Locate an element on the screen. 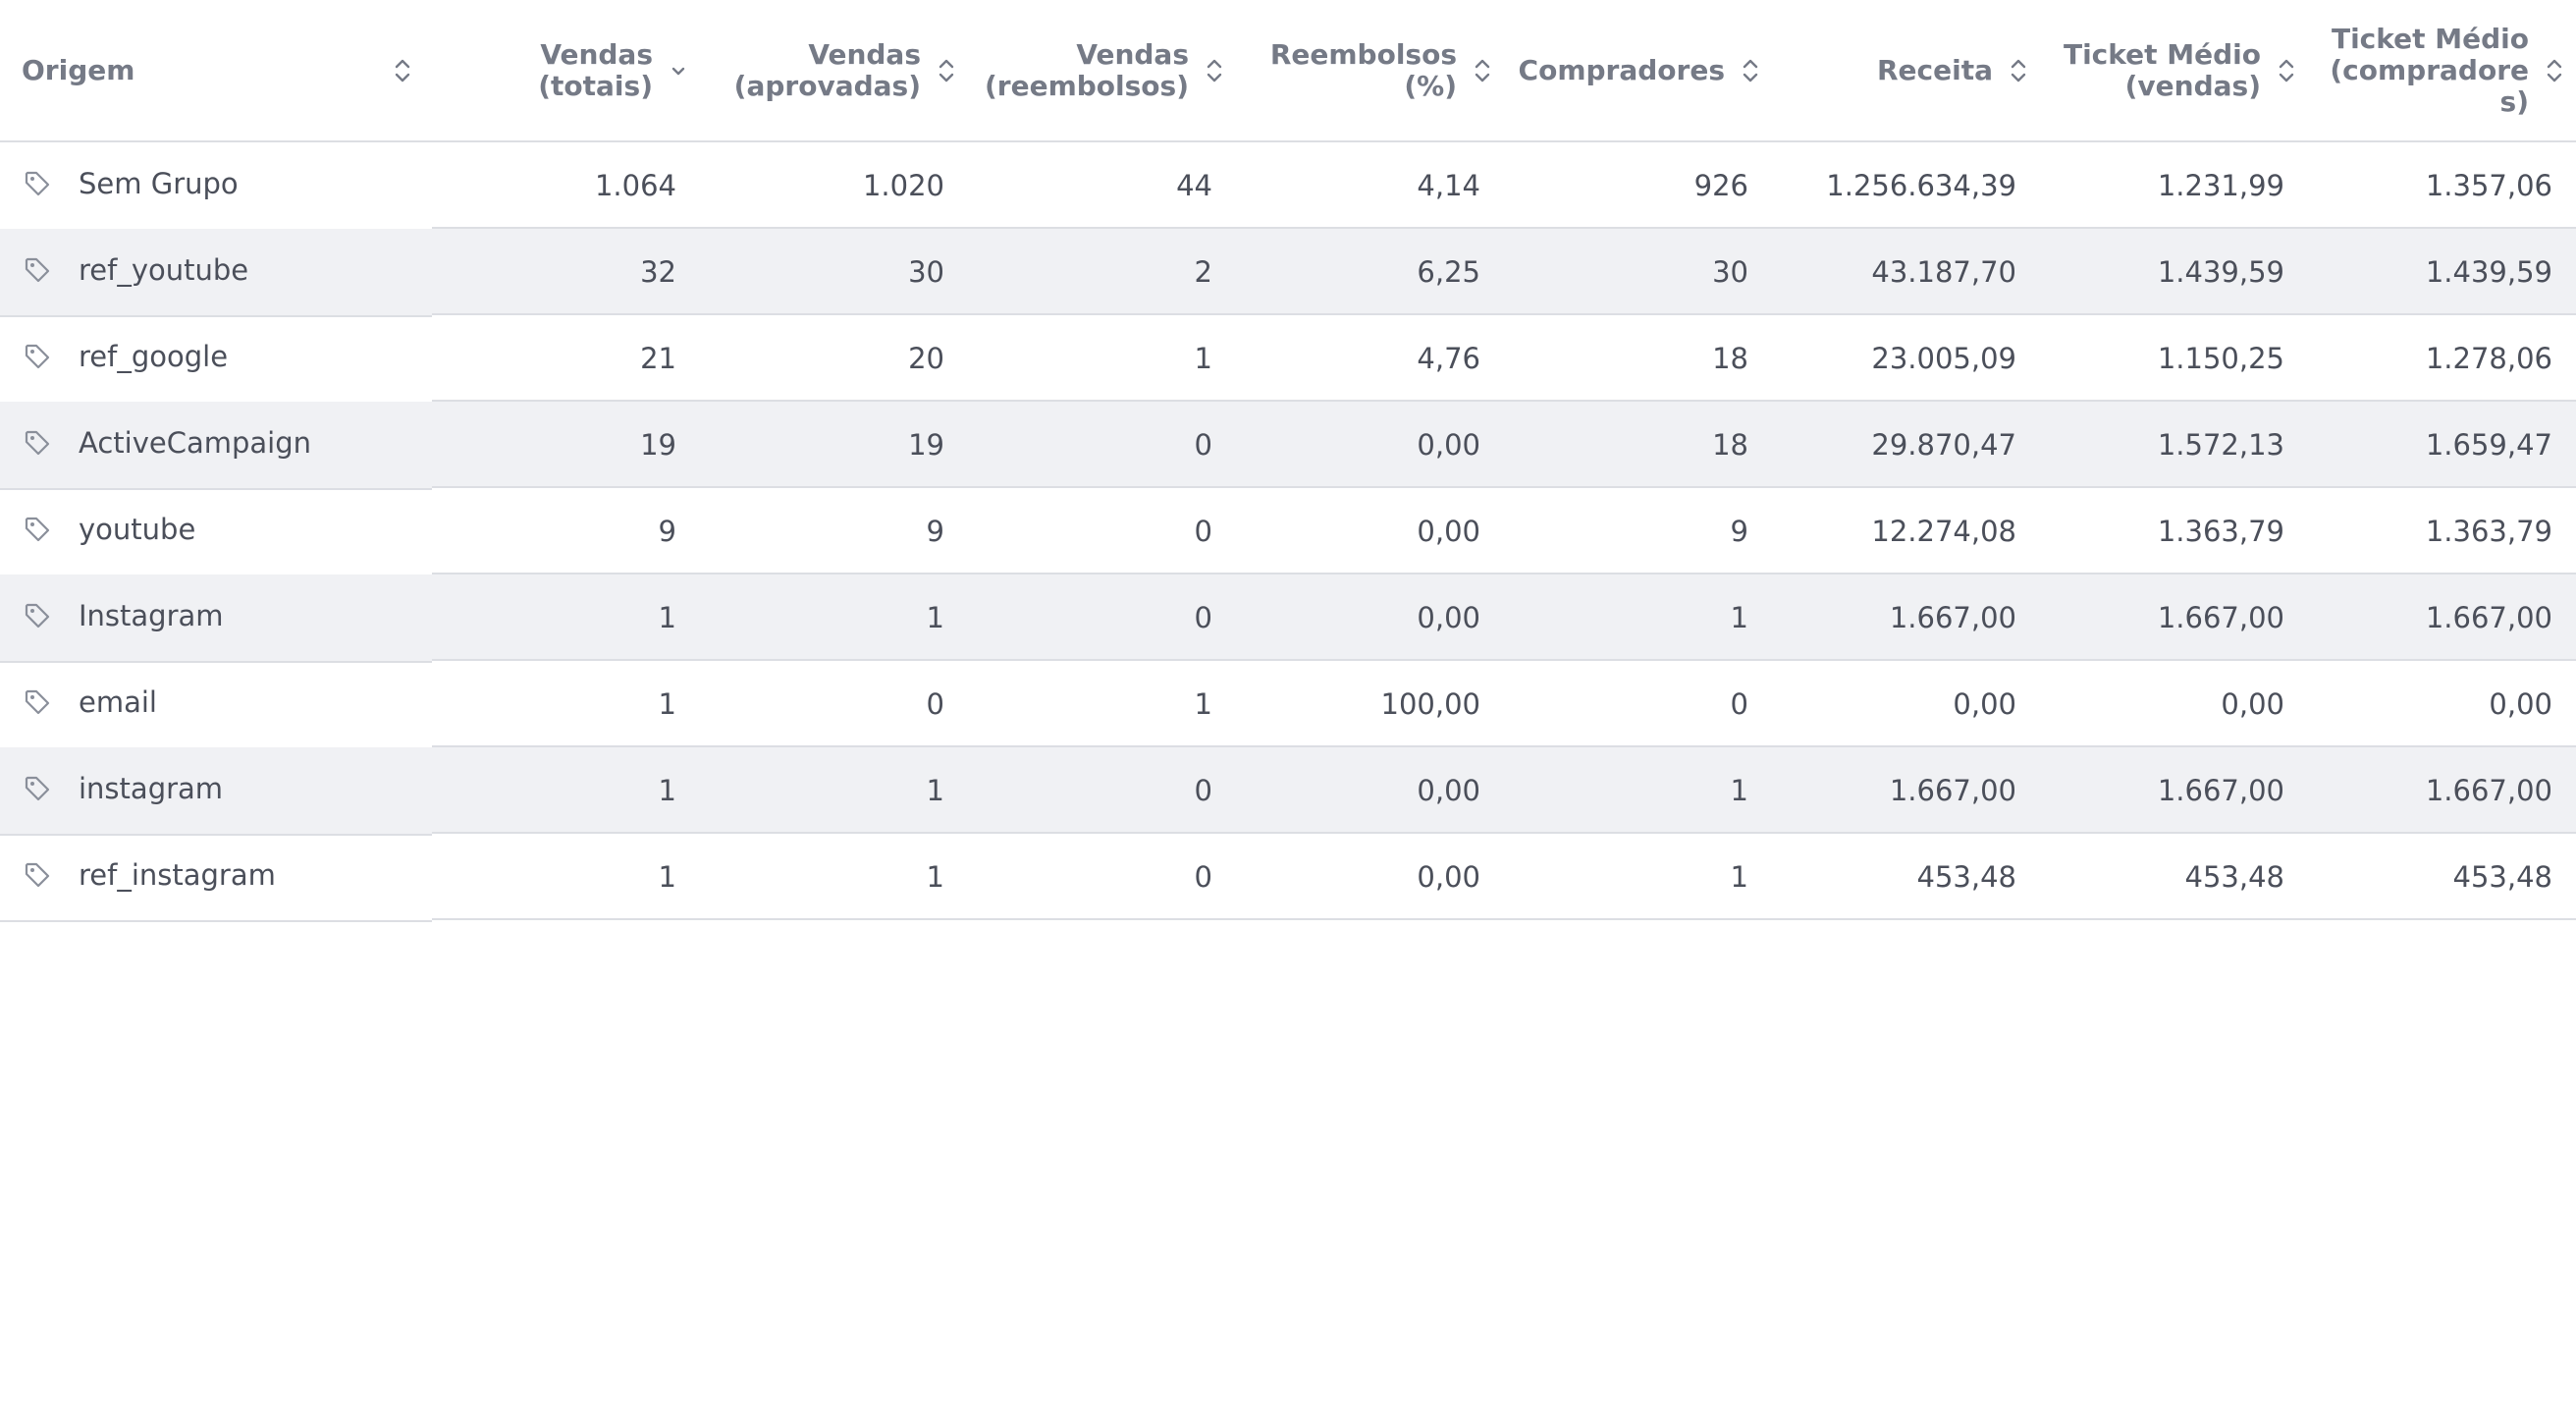 This screenshot has height=1422, width=2576. column-header-origem: Origem is located at coordinates (218, 70).